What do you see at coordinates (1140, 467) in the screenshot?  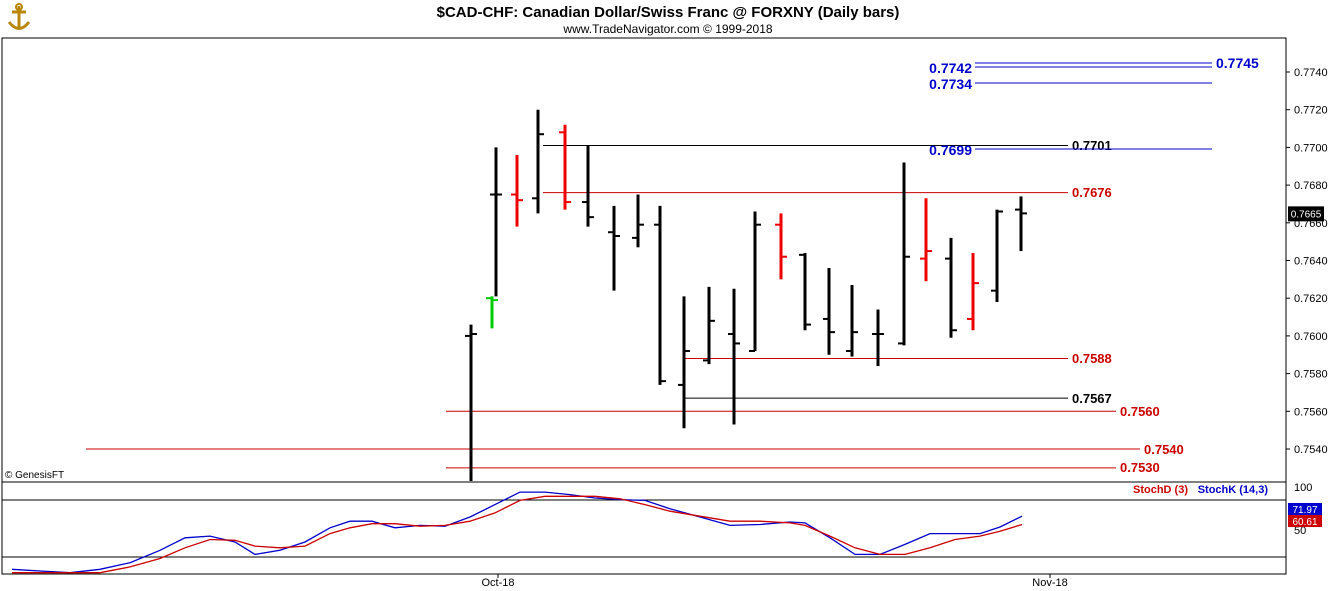 I see `level-label: 0.7530` at bounding box center [1140, 467].